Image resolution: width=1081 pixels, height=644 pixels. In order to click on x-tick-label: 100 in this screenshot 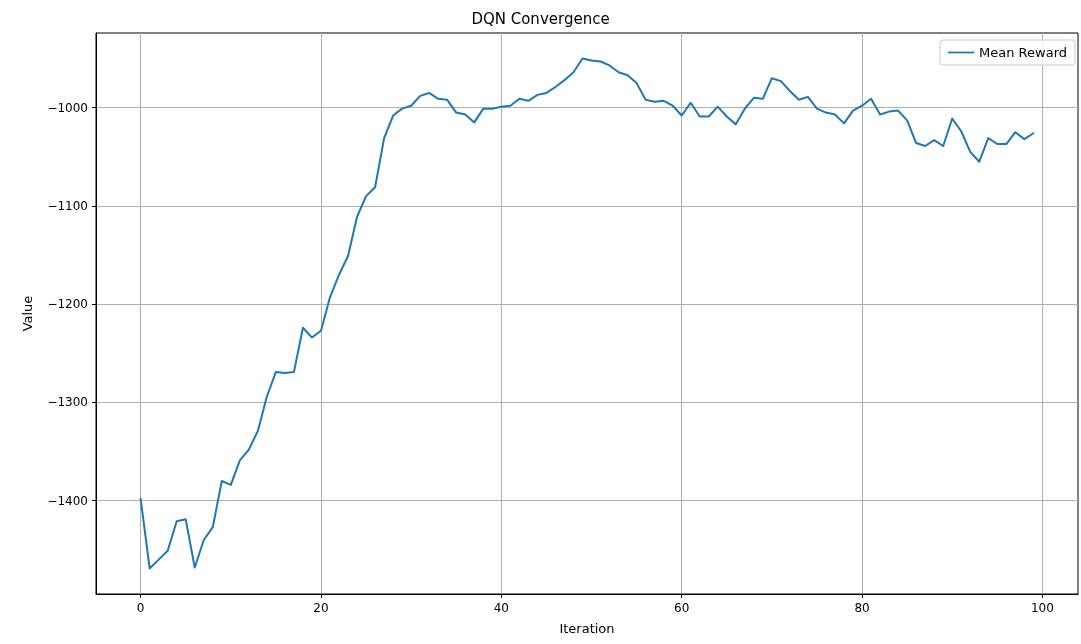, I will do `click(1042, 608)`.